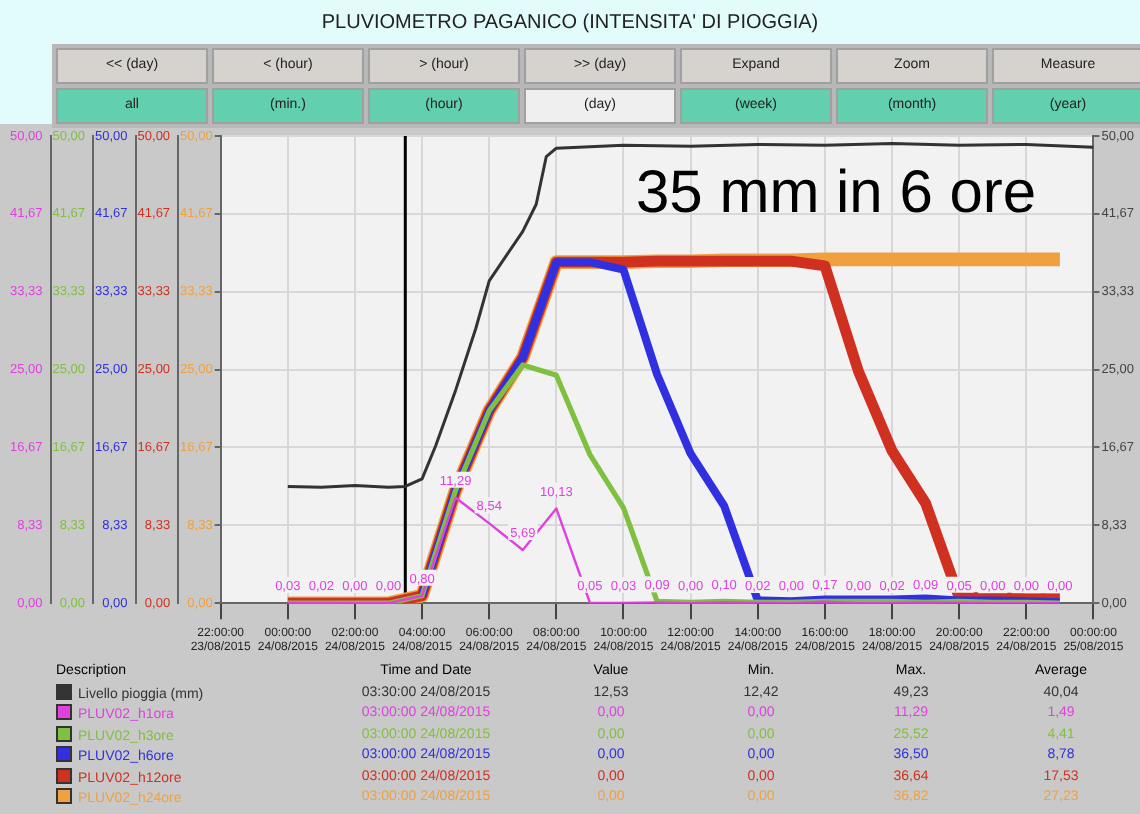  I want to click on annotation: 35 mm in 6 ore, so click(836, 194).